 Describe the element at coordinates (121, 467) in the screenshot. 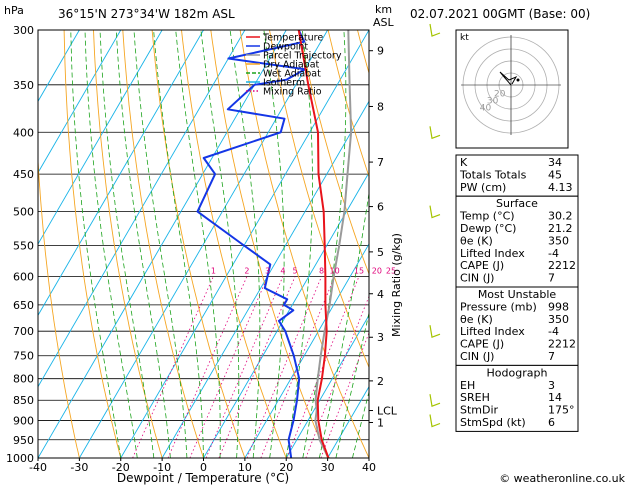

I see `temperature-tick-label: -20` at that location.